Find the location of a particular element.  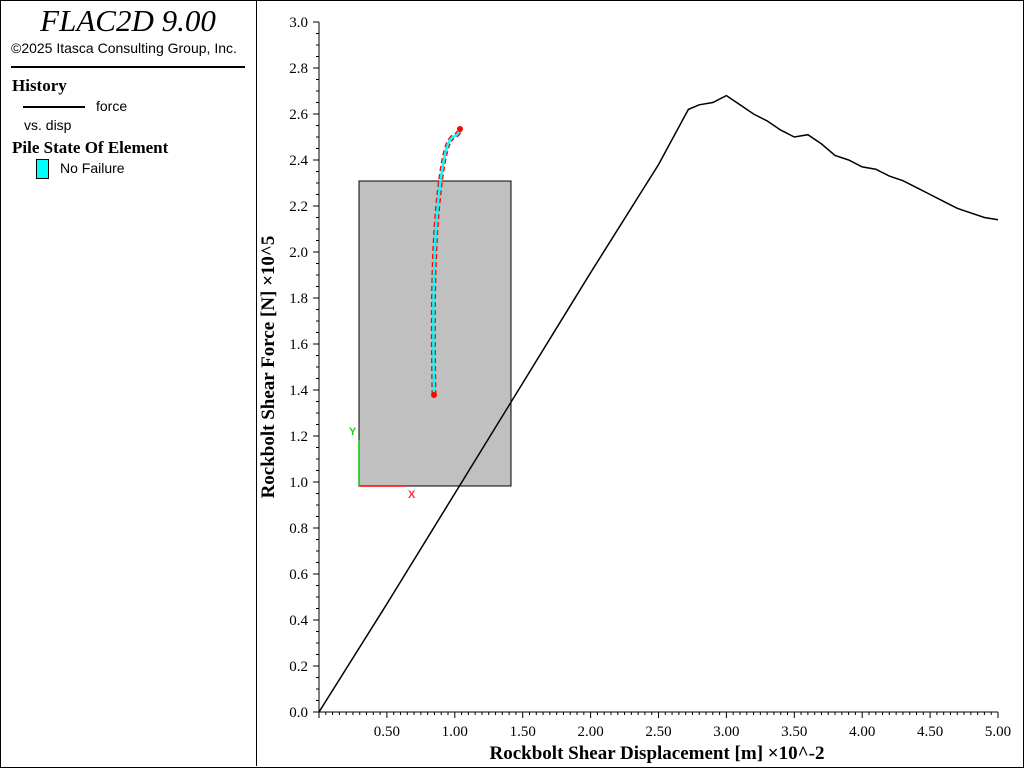

x-tick-label: 4.00 is located at coordinates (862, 732).